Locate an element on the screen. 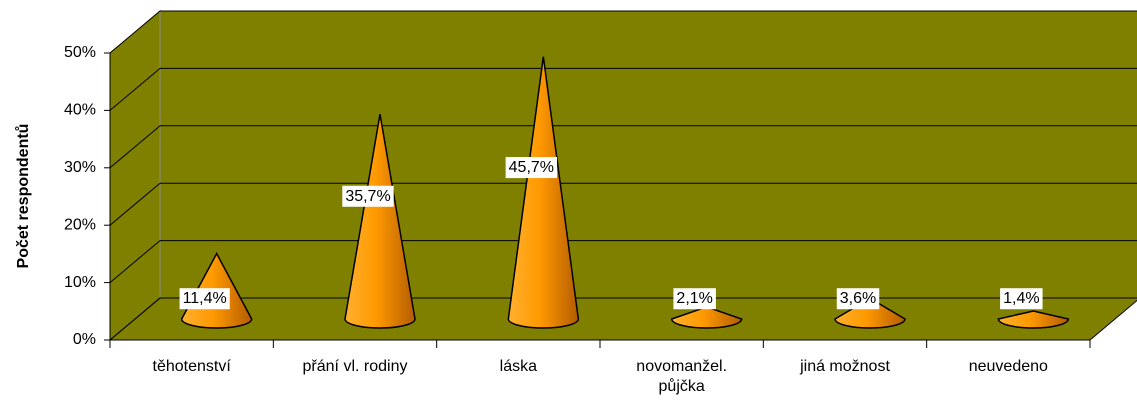  y-tick-label: 0% is located at coordinates (84, 339).